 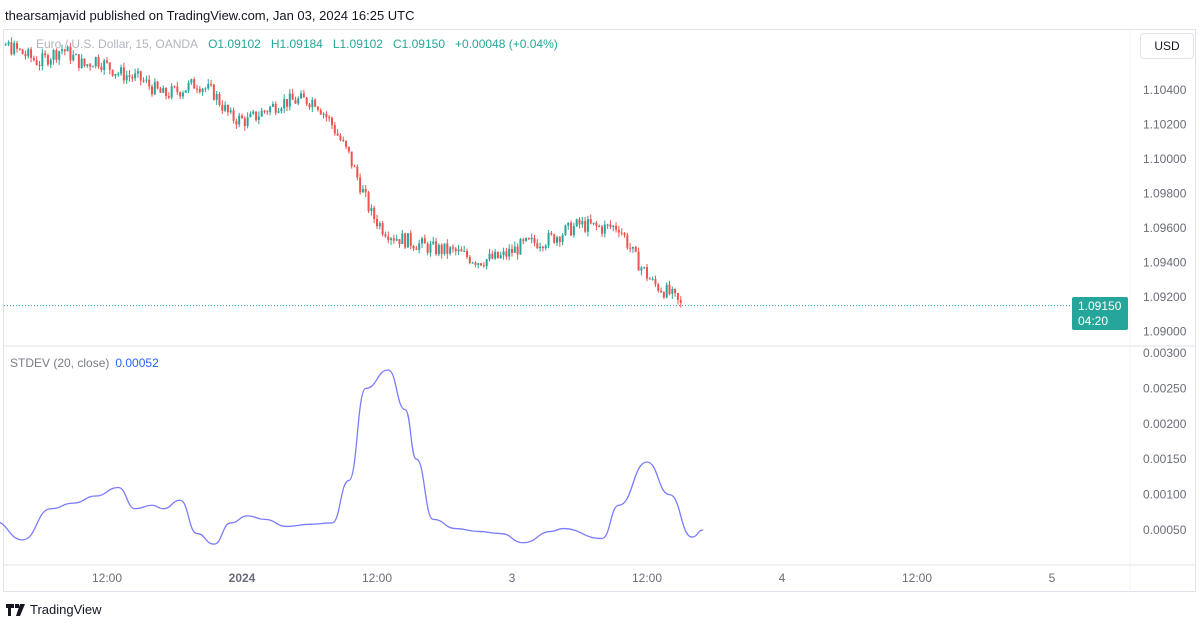 What do you see at coordinates (512, 578) in the screenshot?
I see `time-tick: 3` at bounding box center [512, 578].